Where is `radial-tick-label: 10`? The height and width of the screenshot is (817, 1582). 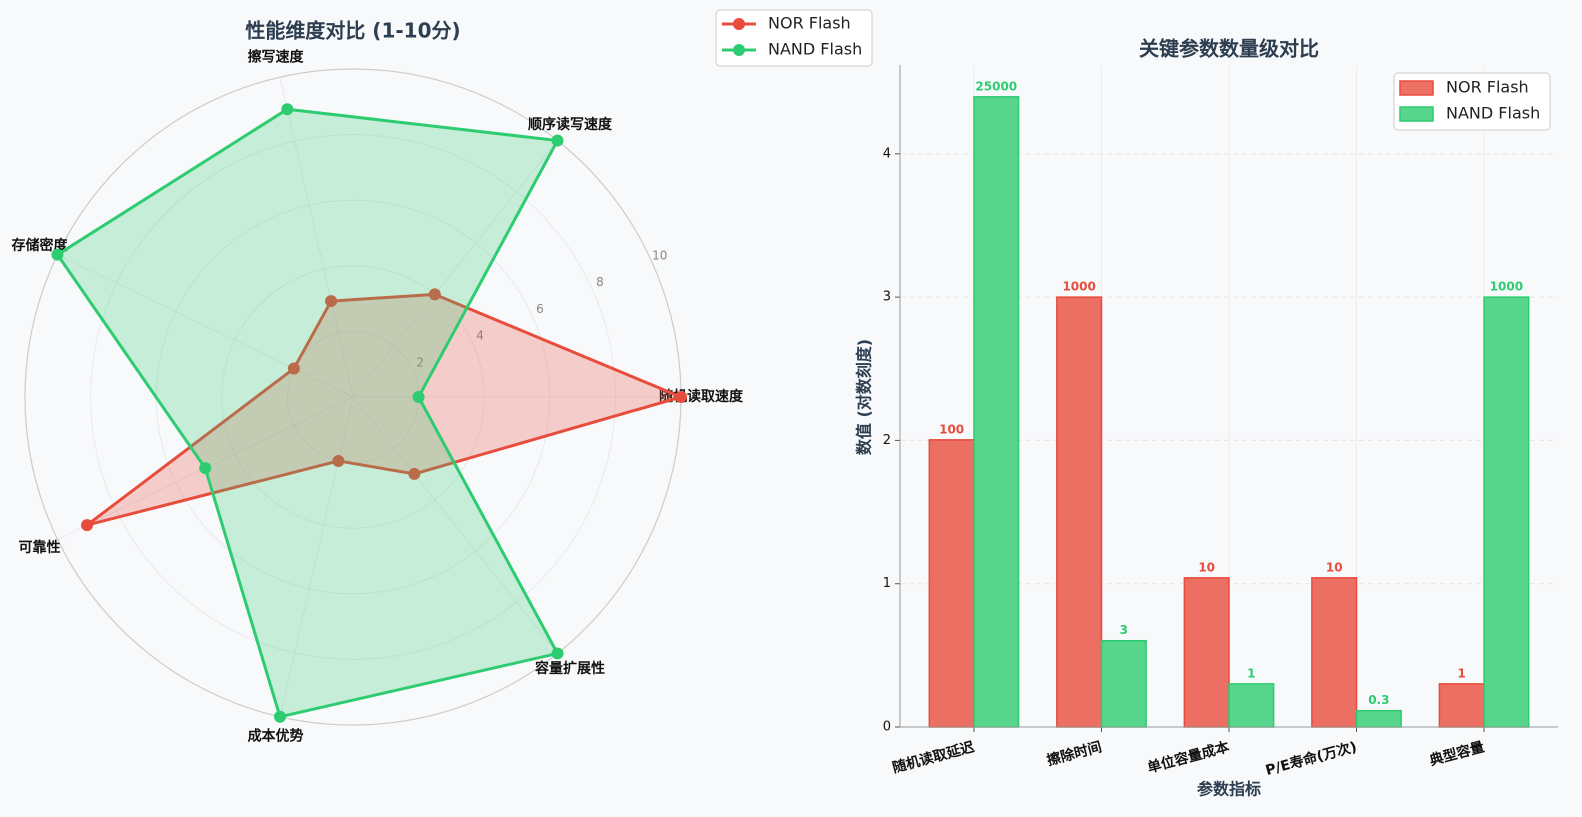 radial-tick-label: 10 is located at coordinates (659, 255).